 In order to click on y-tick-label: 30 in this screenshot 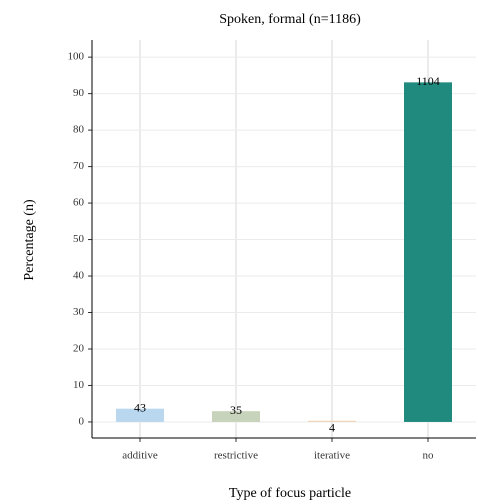, I will do `click(79, 312)`.